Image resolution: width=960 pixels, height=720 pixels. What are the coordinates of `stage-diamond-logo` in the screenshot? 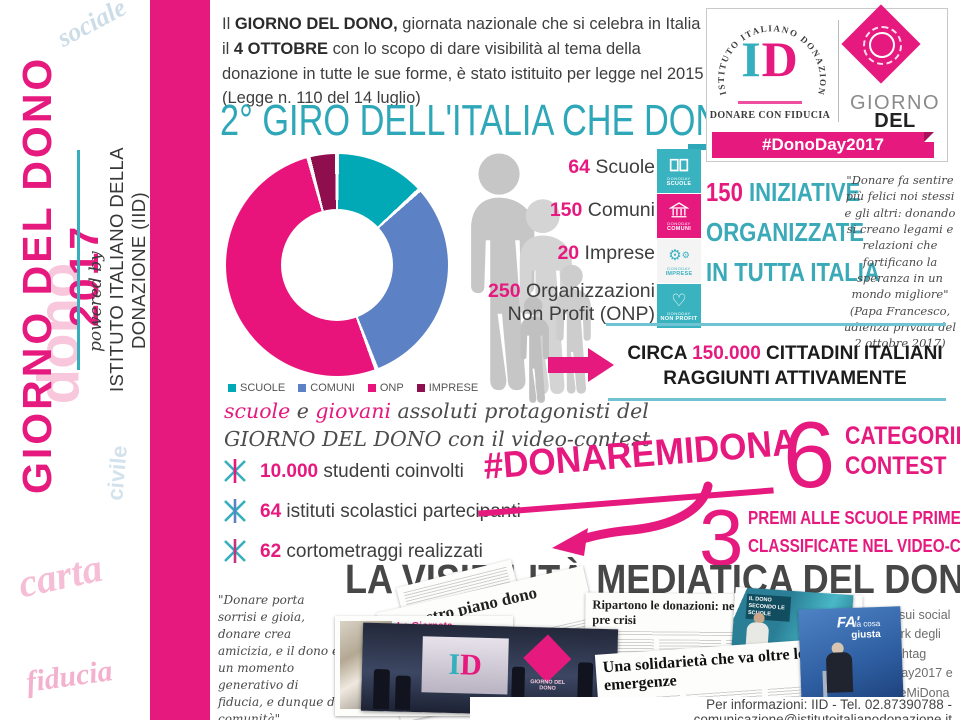 It's located at (547, 658).